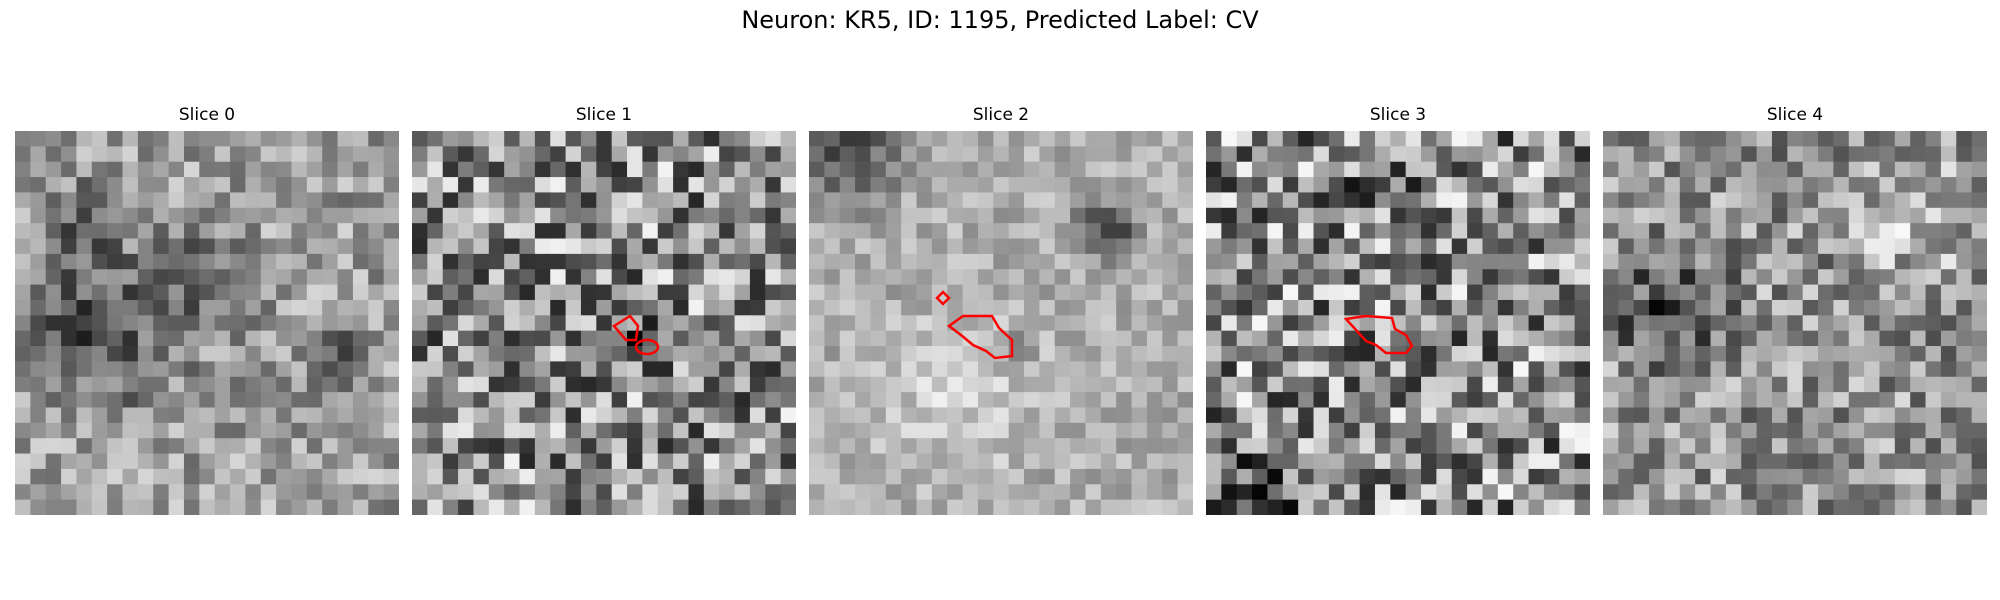 This screenshot has height=600, width=2000. I want to click on slice-panel-4: Slice 4, so click(1795, 310).